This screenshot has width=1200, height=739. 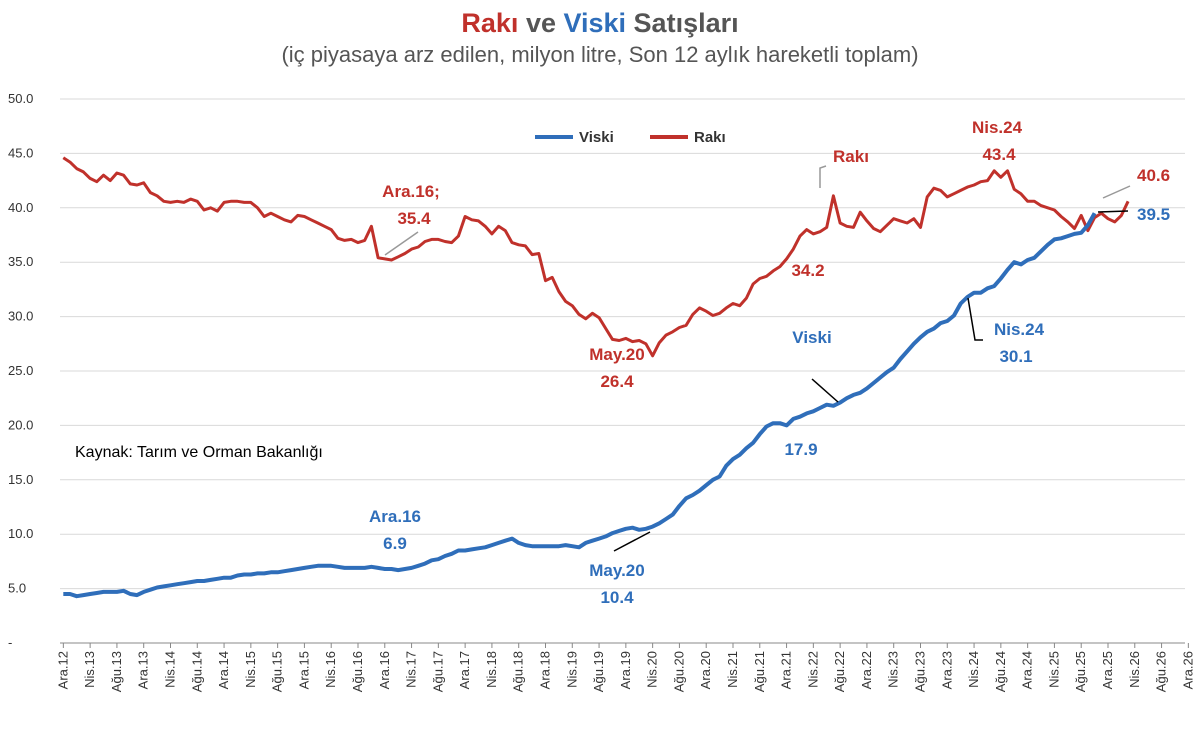 What do you see at coordinates (893, 669) in the screenshot?
I see `x-tick-label: Nis.23` at bounding box center [893, 669].